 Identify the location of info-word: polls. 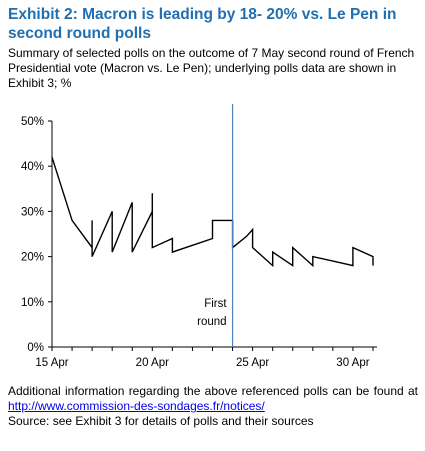
(316, 391).